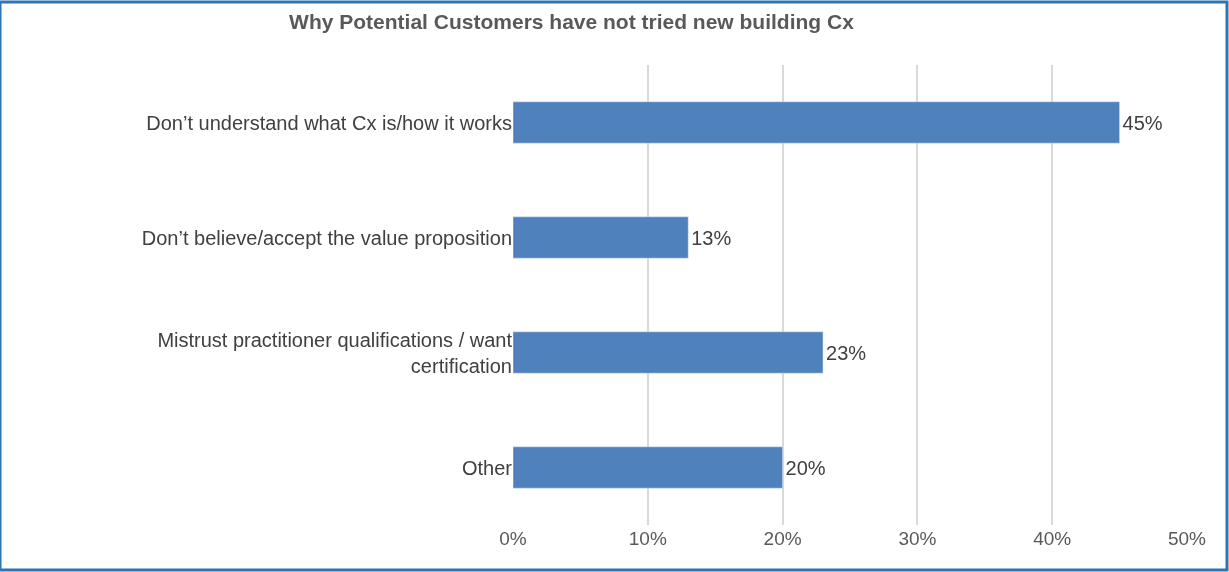 The width and height of the screenshot is (1229, 572). Describe the element at coordinates (329, 122) in the screenshot. I see `y-tick-label: Don’t understand what Cx is/how it works` at that location.